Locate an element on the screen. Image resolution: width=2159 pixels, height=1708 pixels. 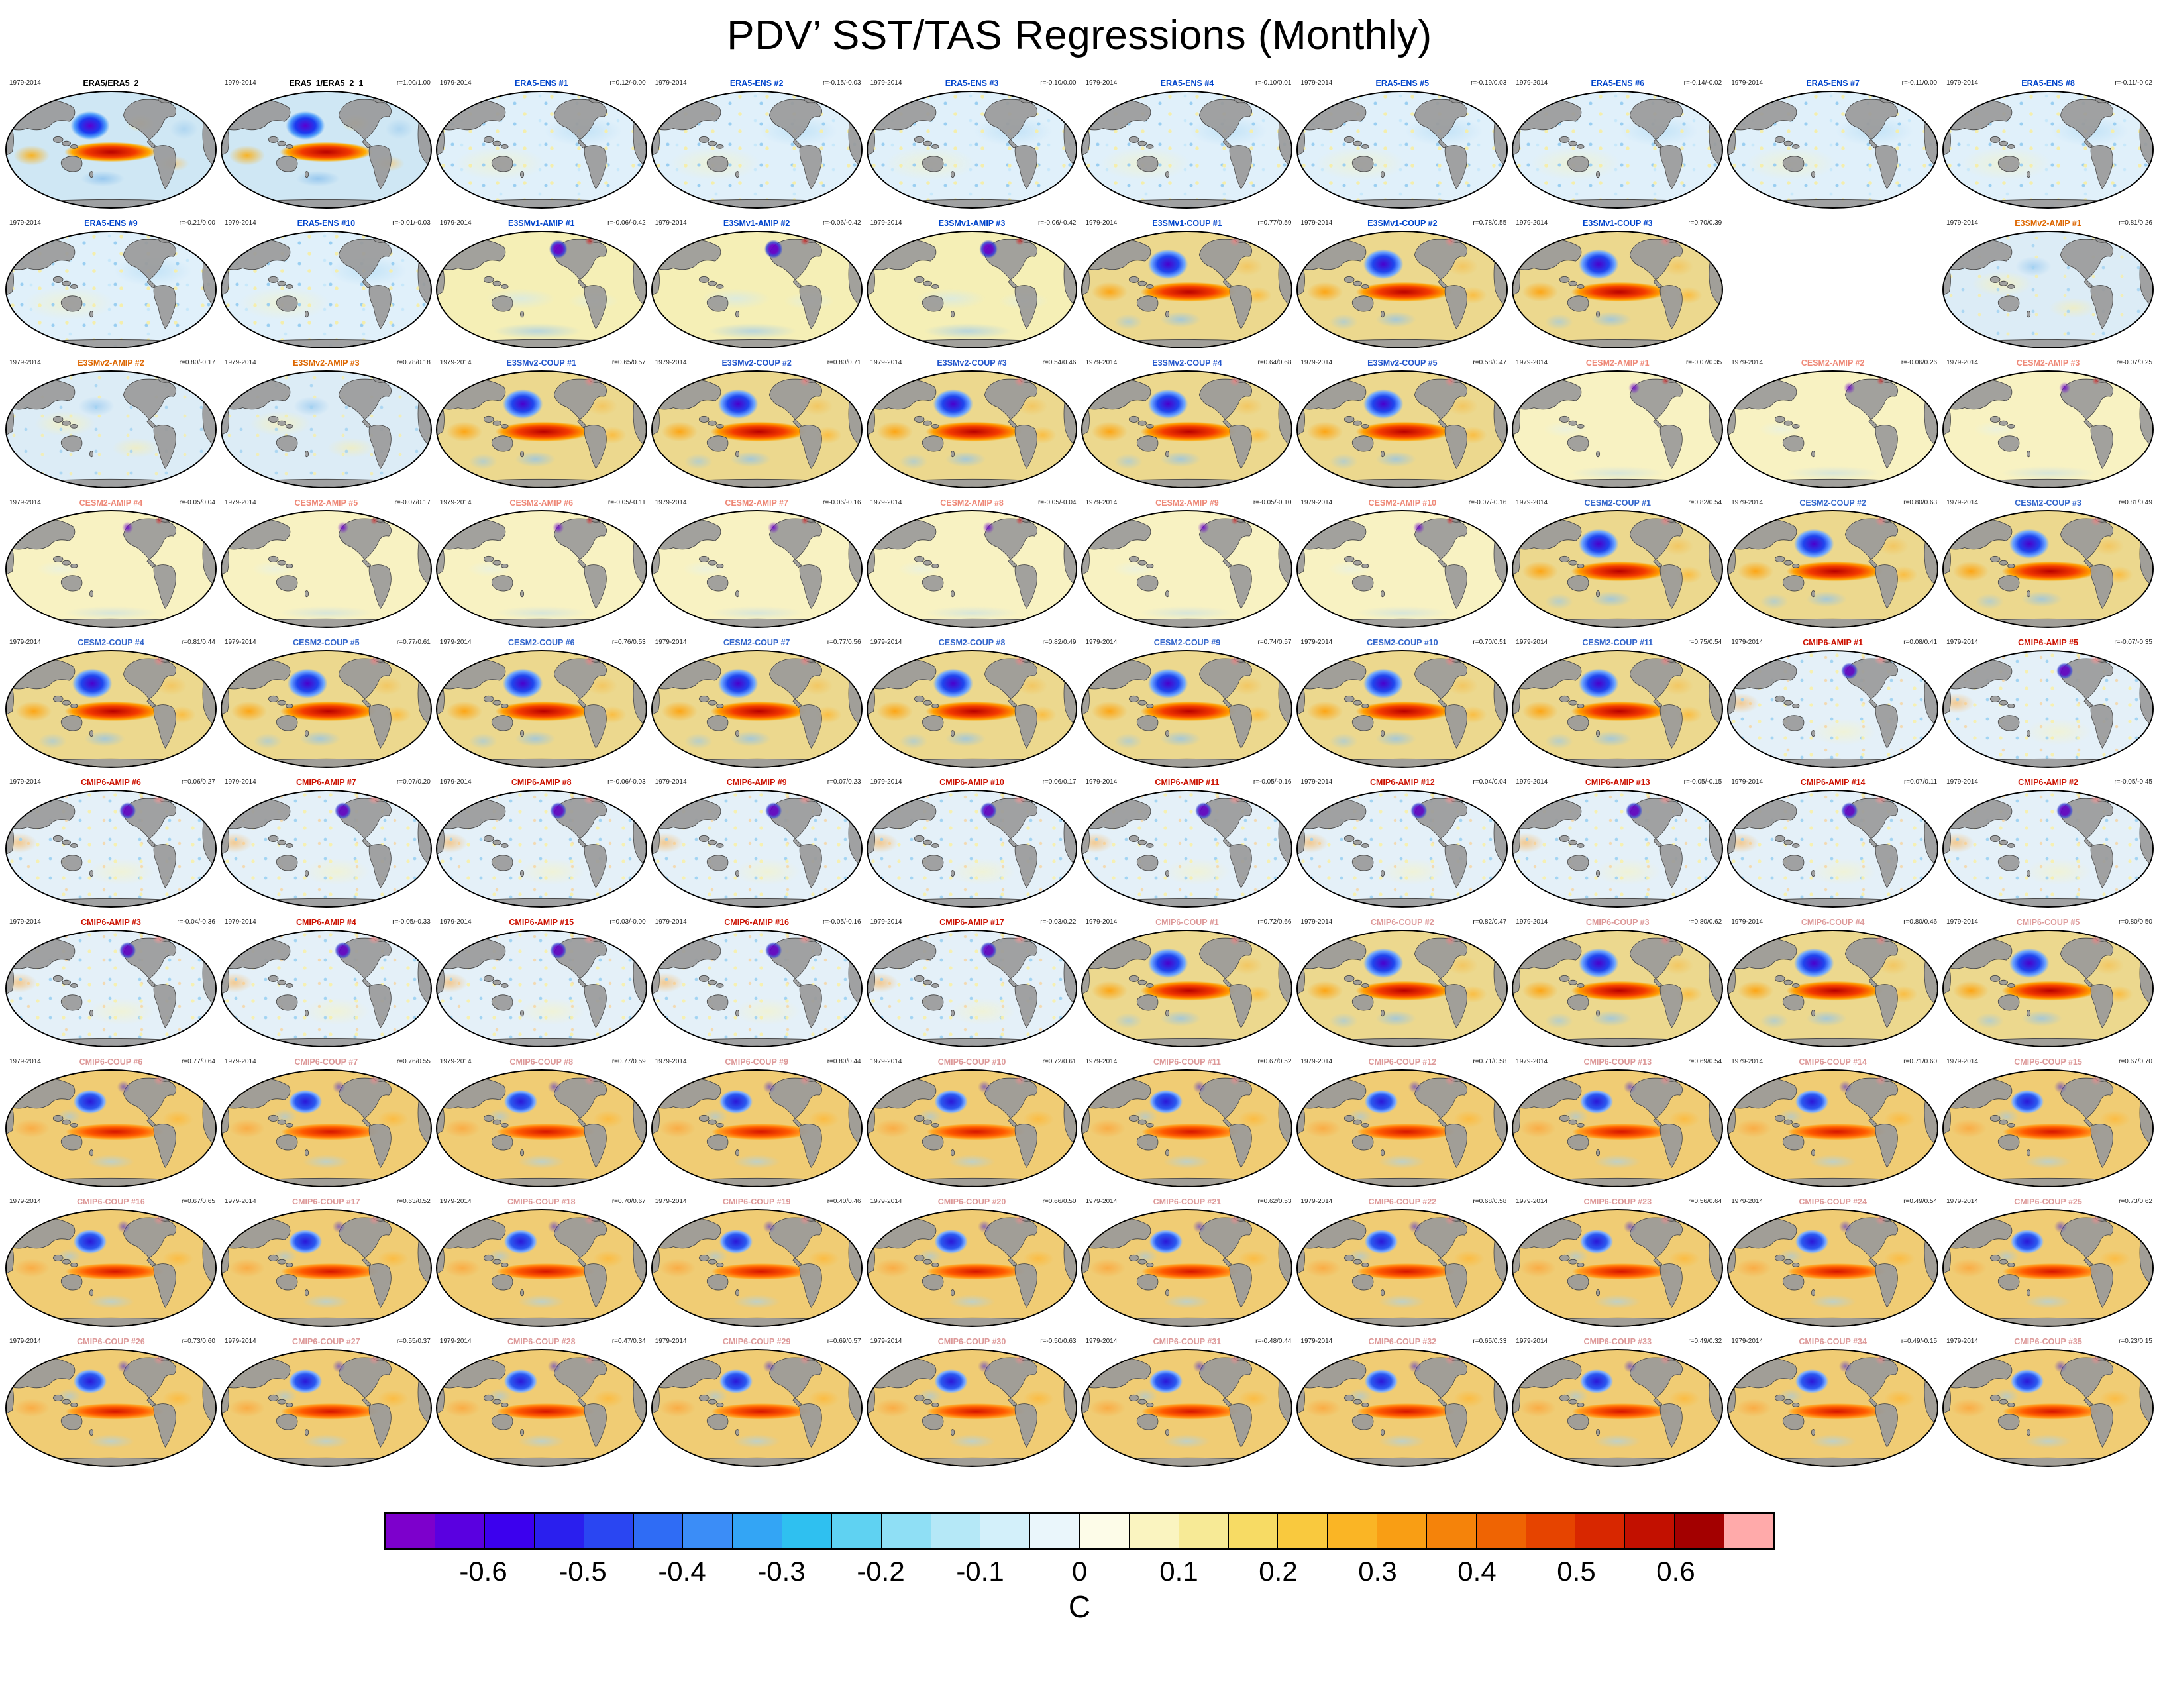
panel-title: CESM2-AMIP #5 is located at coordinates (326, 503).